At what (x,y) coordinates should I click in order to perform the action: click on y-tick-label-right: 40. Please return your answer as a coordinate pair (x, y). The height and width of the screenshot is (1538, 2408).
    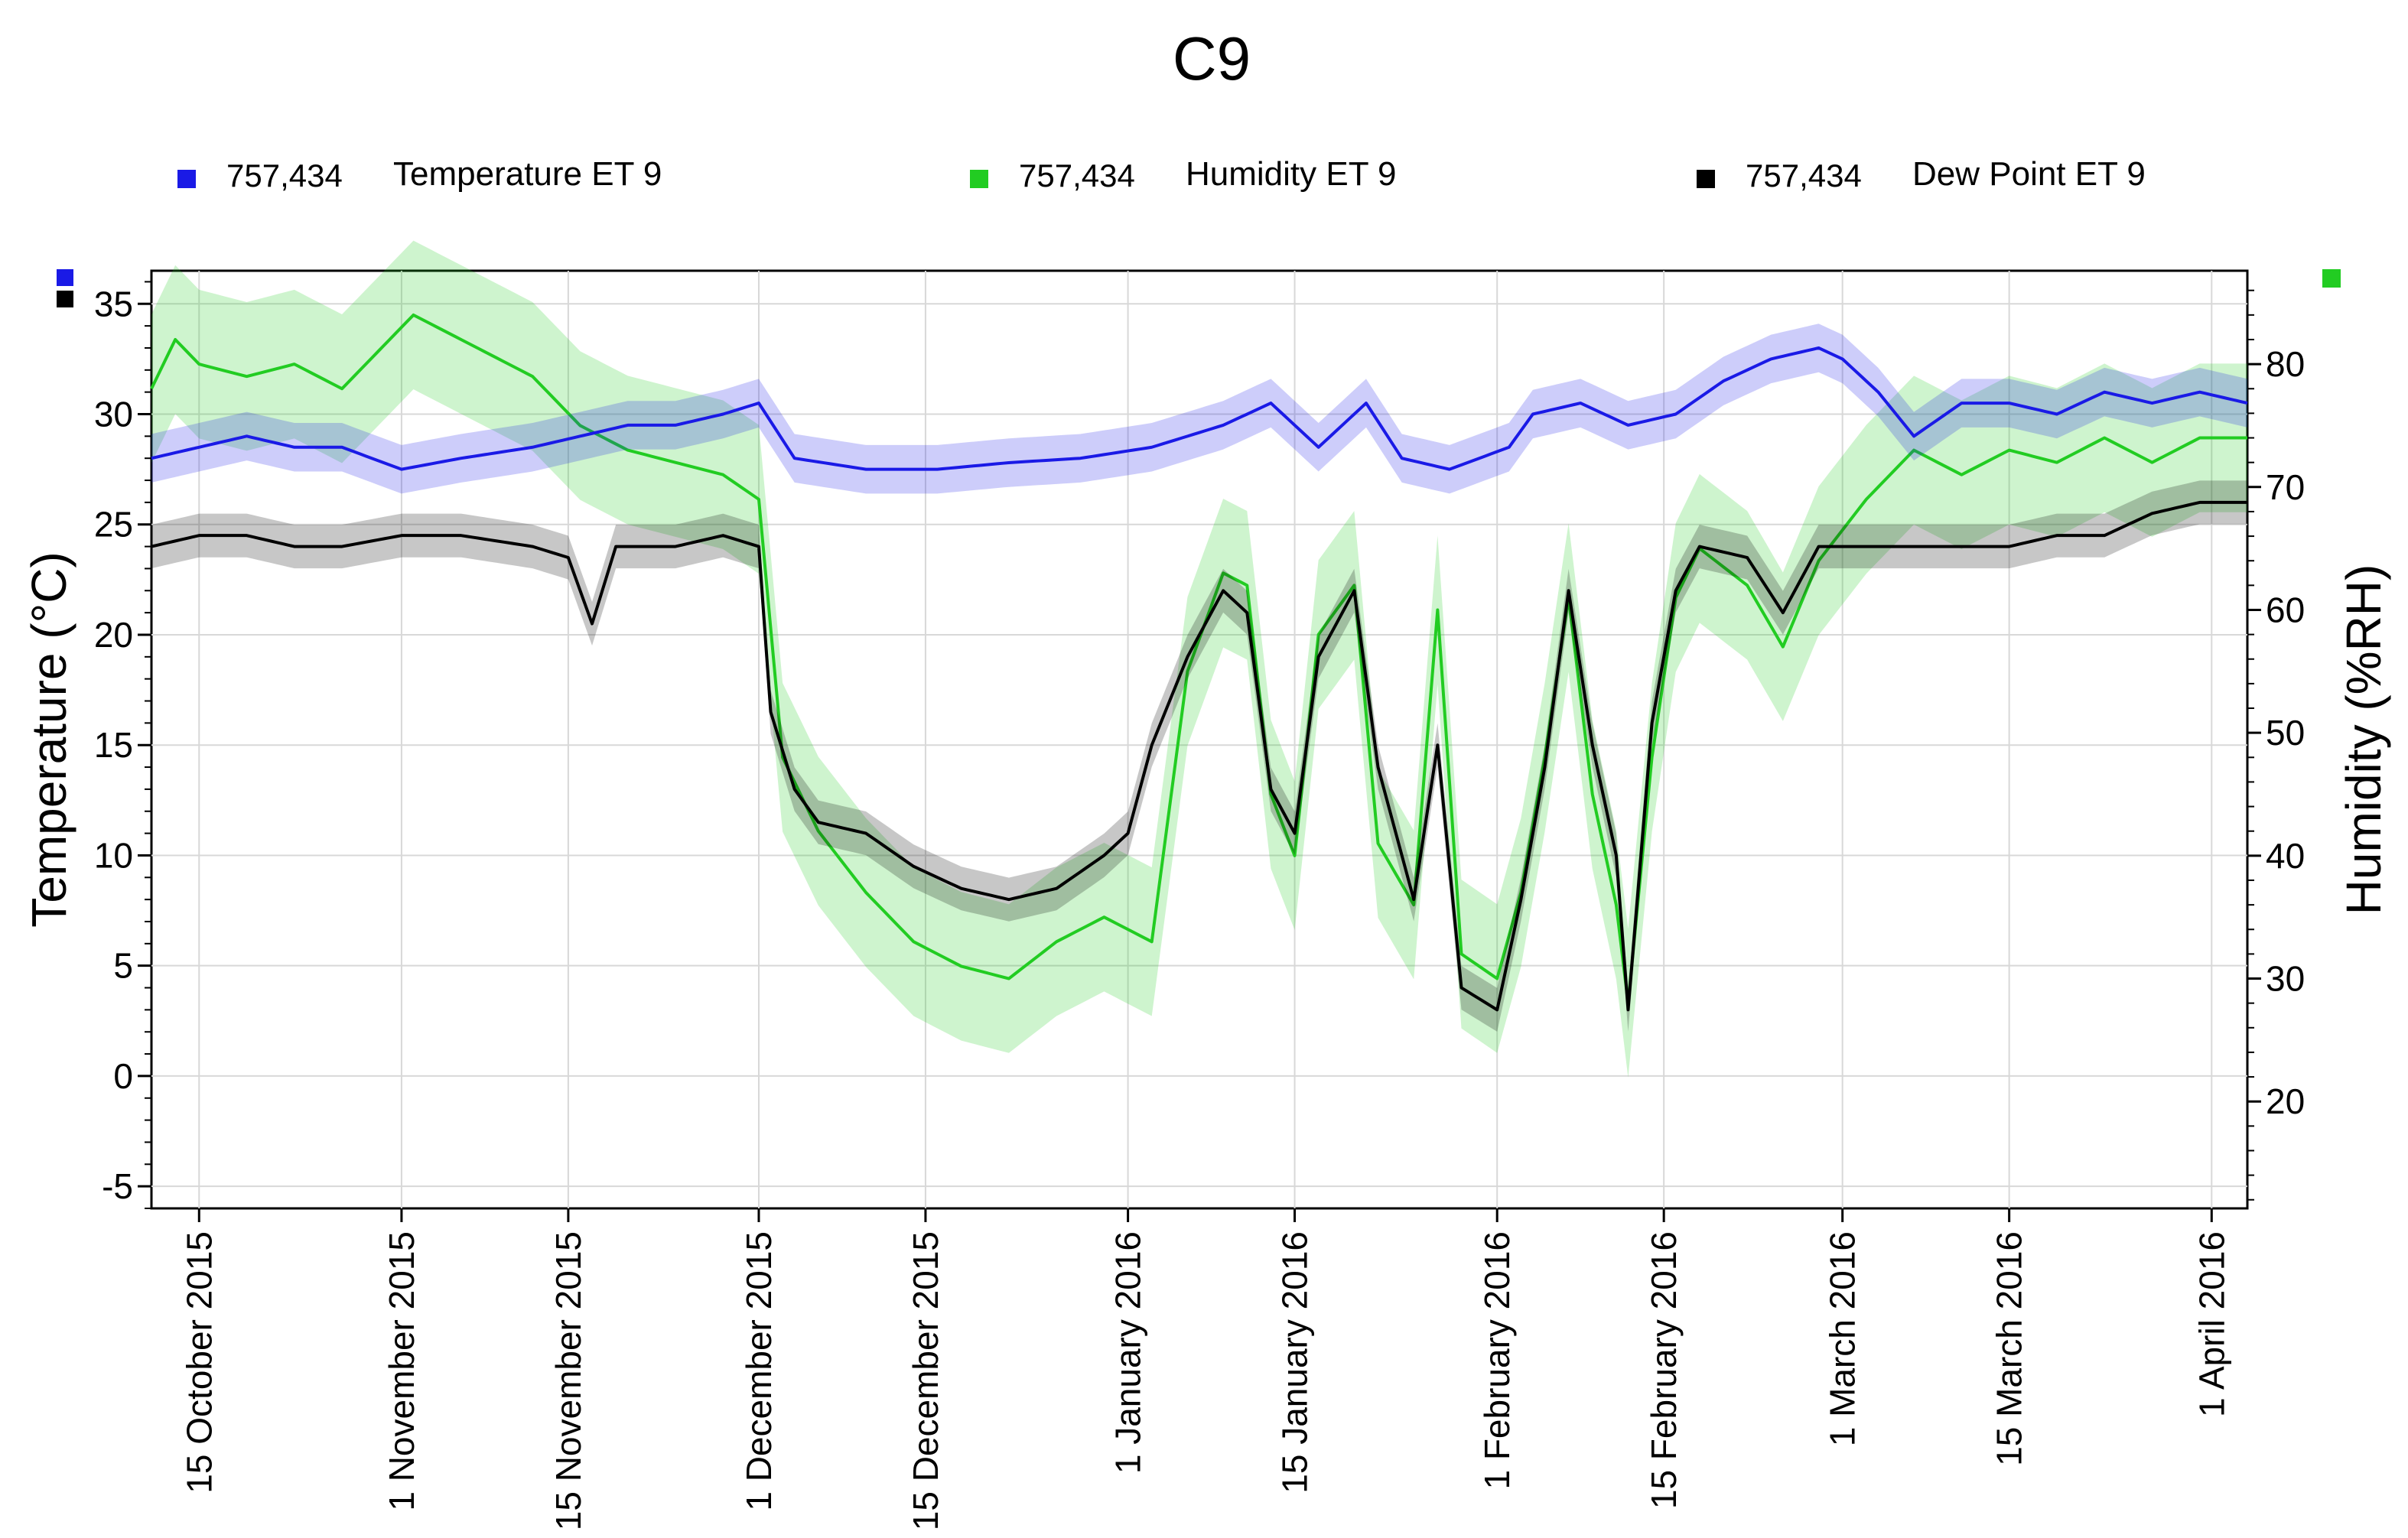
    Looking at the image, I should click on (2285, 856).